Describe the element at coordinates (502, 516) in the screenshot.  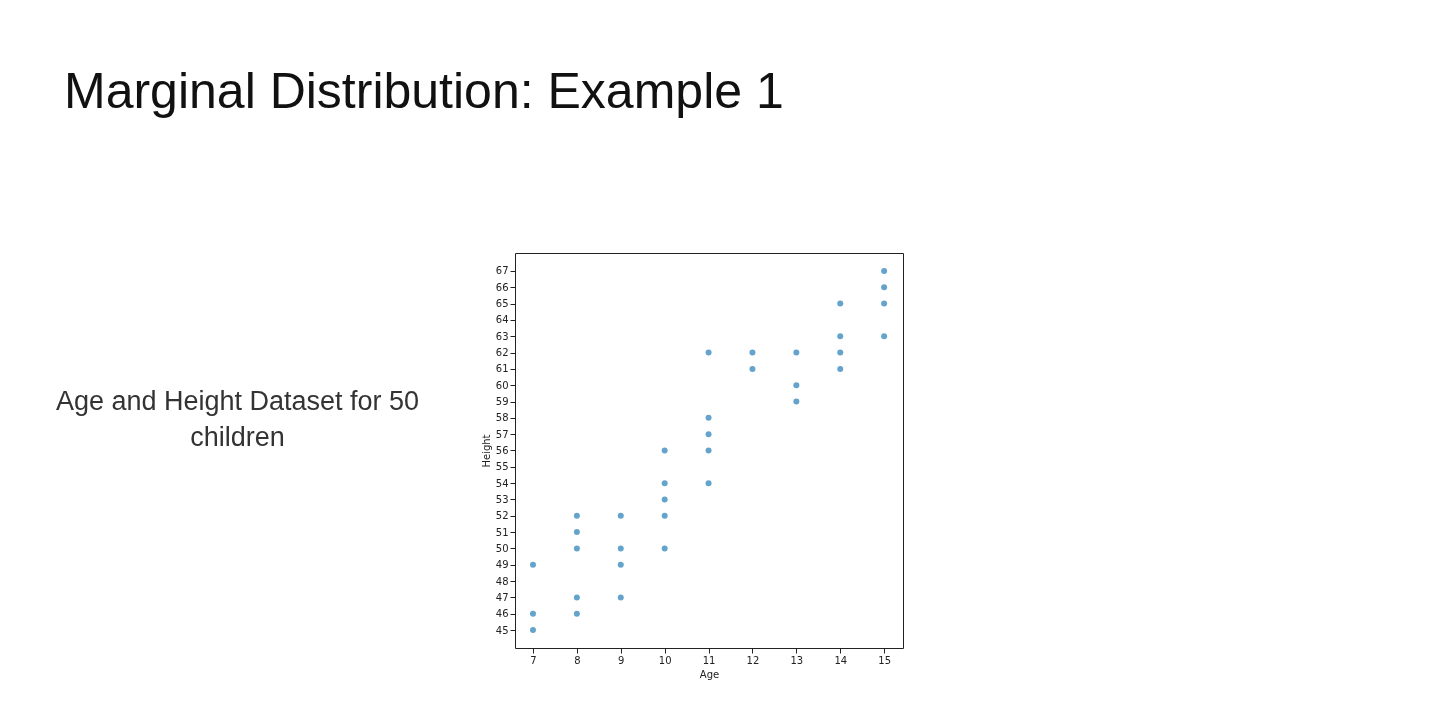
I see `y-tick-label: 52` at that location.